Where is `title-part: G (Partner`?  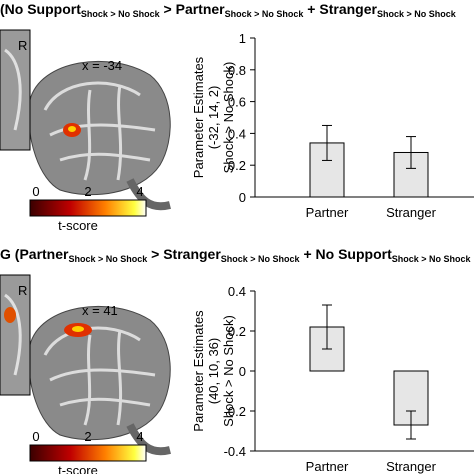
title-part: G (Partner is located at coordinates (34, 254).